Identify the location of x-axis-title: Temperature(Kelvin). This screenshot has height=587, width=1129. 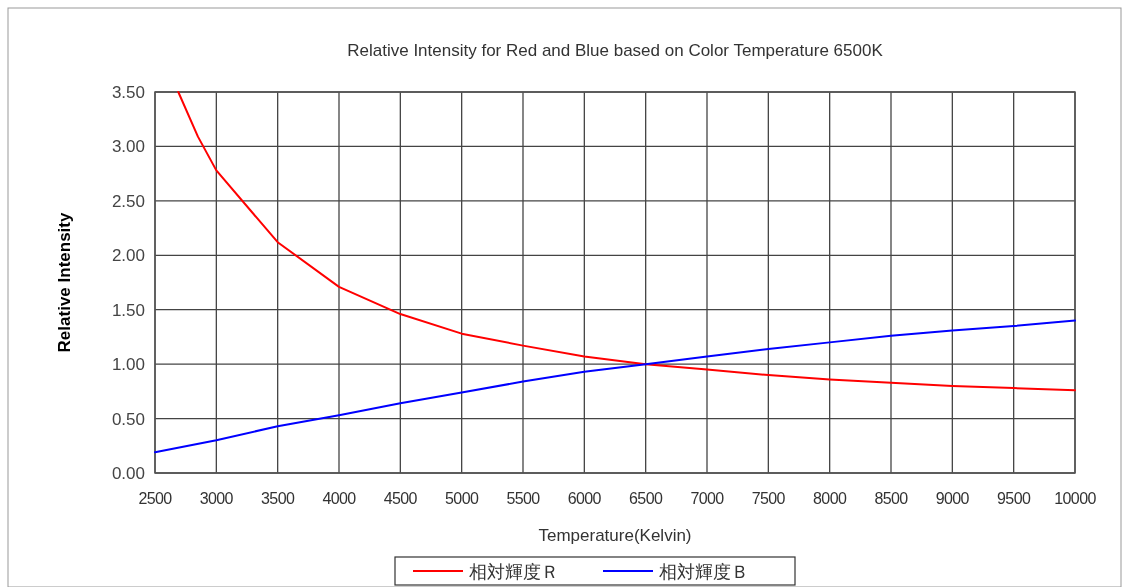
(615, 535).